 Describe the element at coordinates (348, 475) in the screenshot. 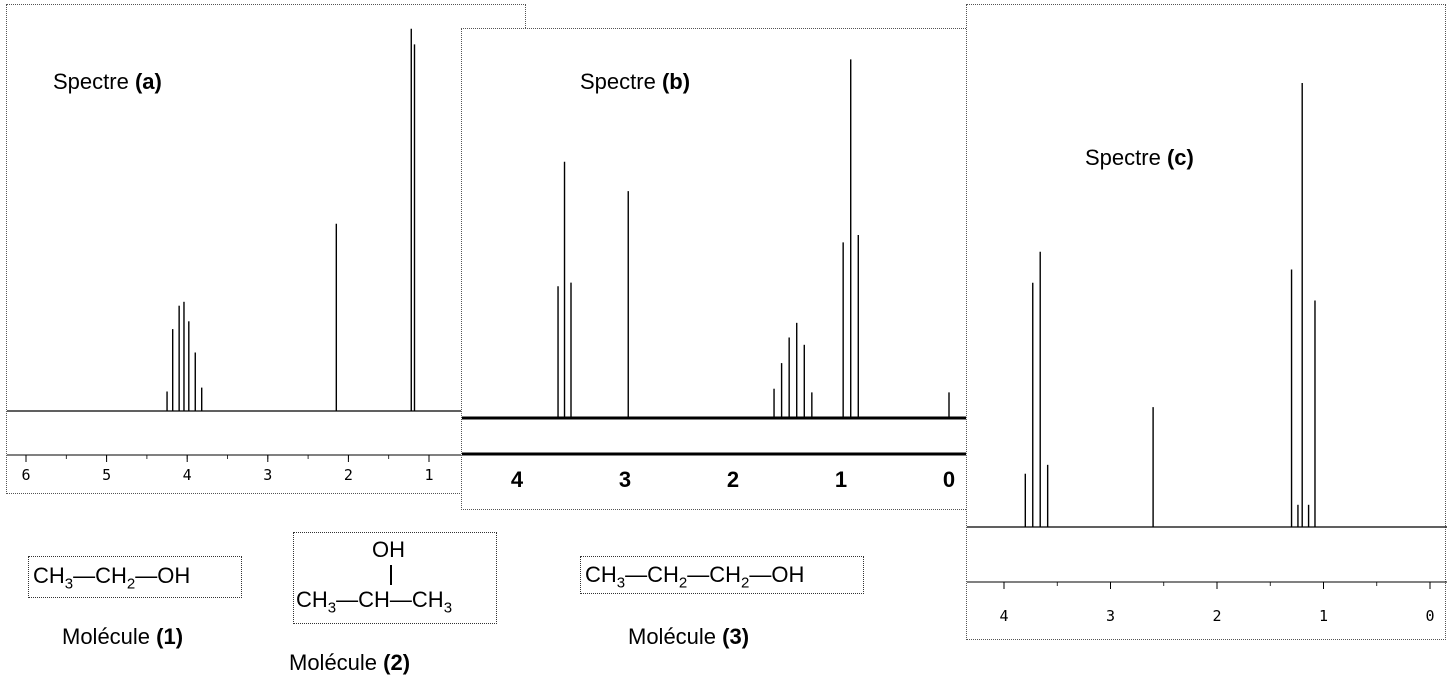

I see `spectrum-a-tick-label: 2` at that location.